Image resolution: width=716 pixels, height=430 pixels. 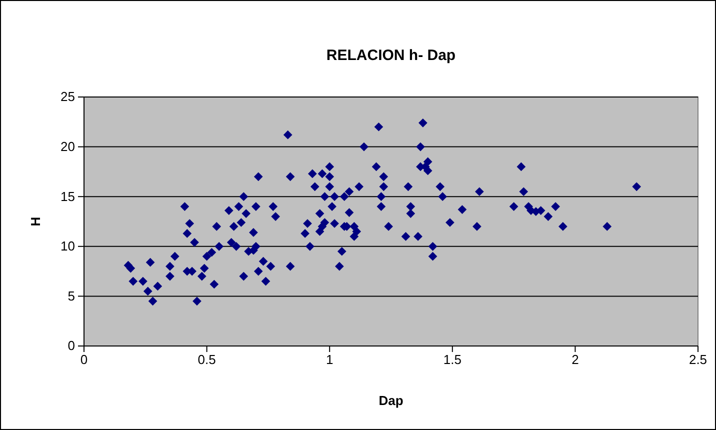 I want to click on x-tick-label: 0.5, so click(x=207, y=360).